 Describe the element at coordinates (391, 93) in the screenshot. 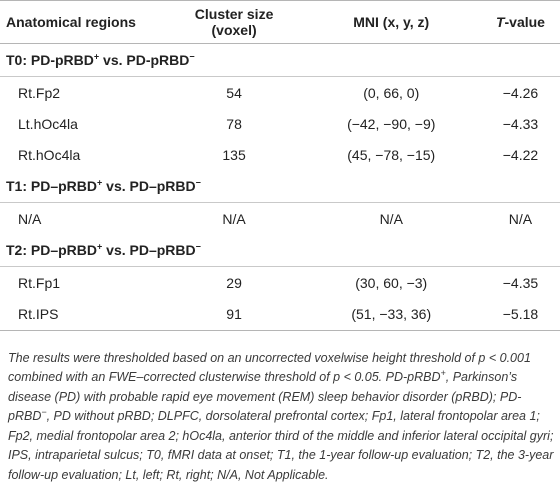

I see `cell-mni: (0, 66, 0)` at that location.